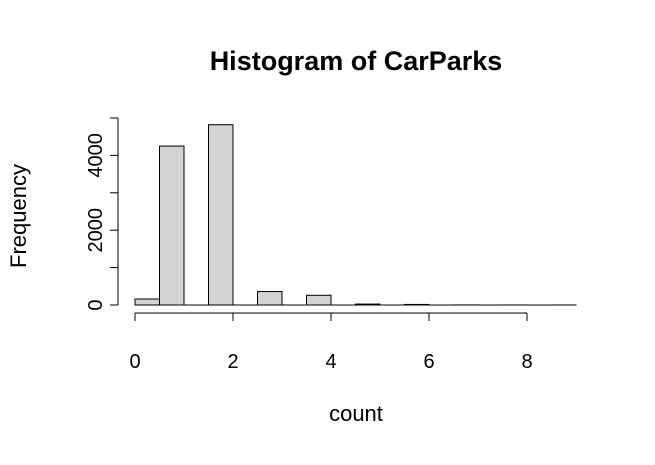 The image size is (655, 465). I want to click on y-tick-label: 0, so click(96, 304).